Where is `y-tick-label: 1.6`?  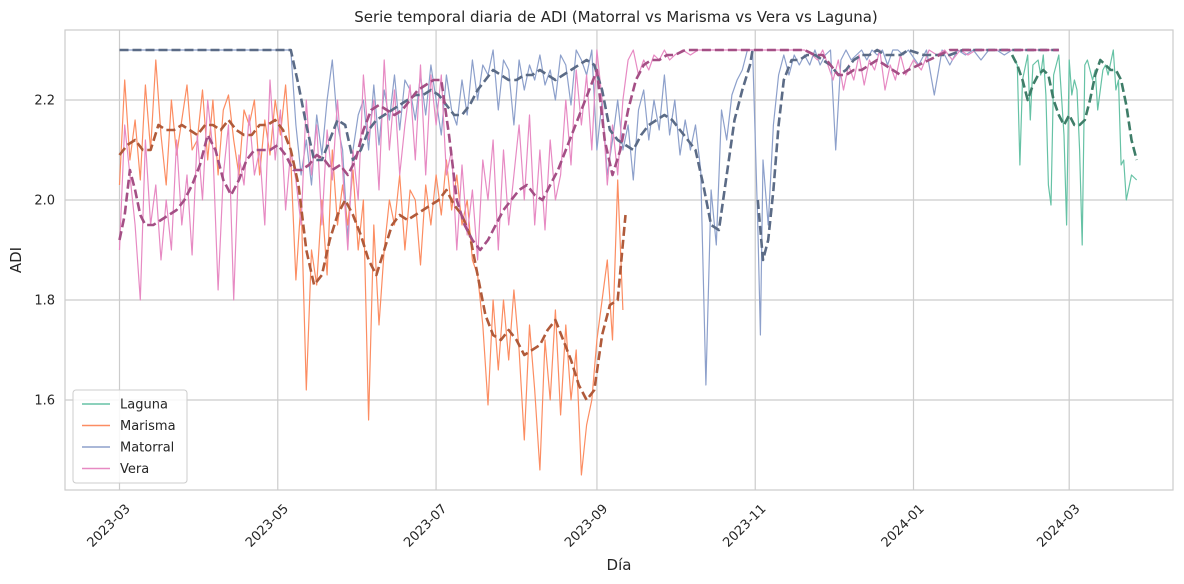 y-tick-label: 1.6 is located at coordinates (44, 401).